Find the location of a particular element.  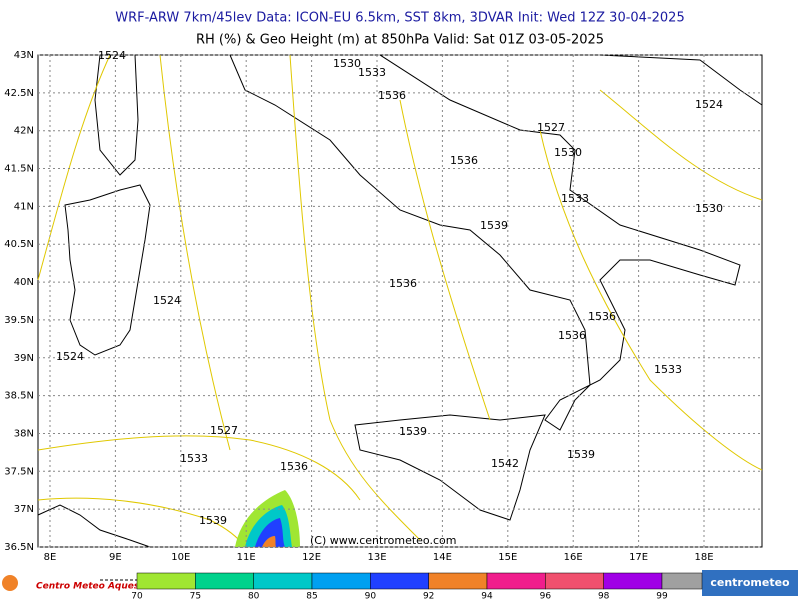

colorbar-label: 90 is located at coordinates (371, 596).